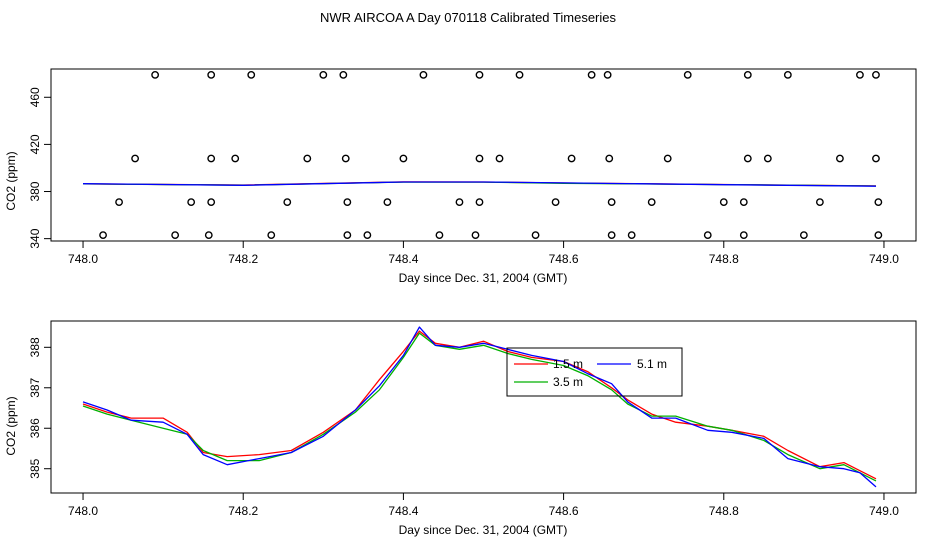 This screenshot has height=545, width=936. What do you see at coordinates (35, 387) in the screenshot?
I see `y-tick-label: 387` at bounding box center [35, 387].